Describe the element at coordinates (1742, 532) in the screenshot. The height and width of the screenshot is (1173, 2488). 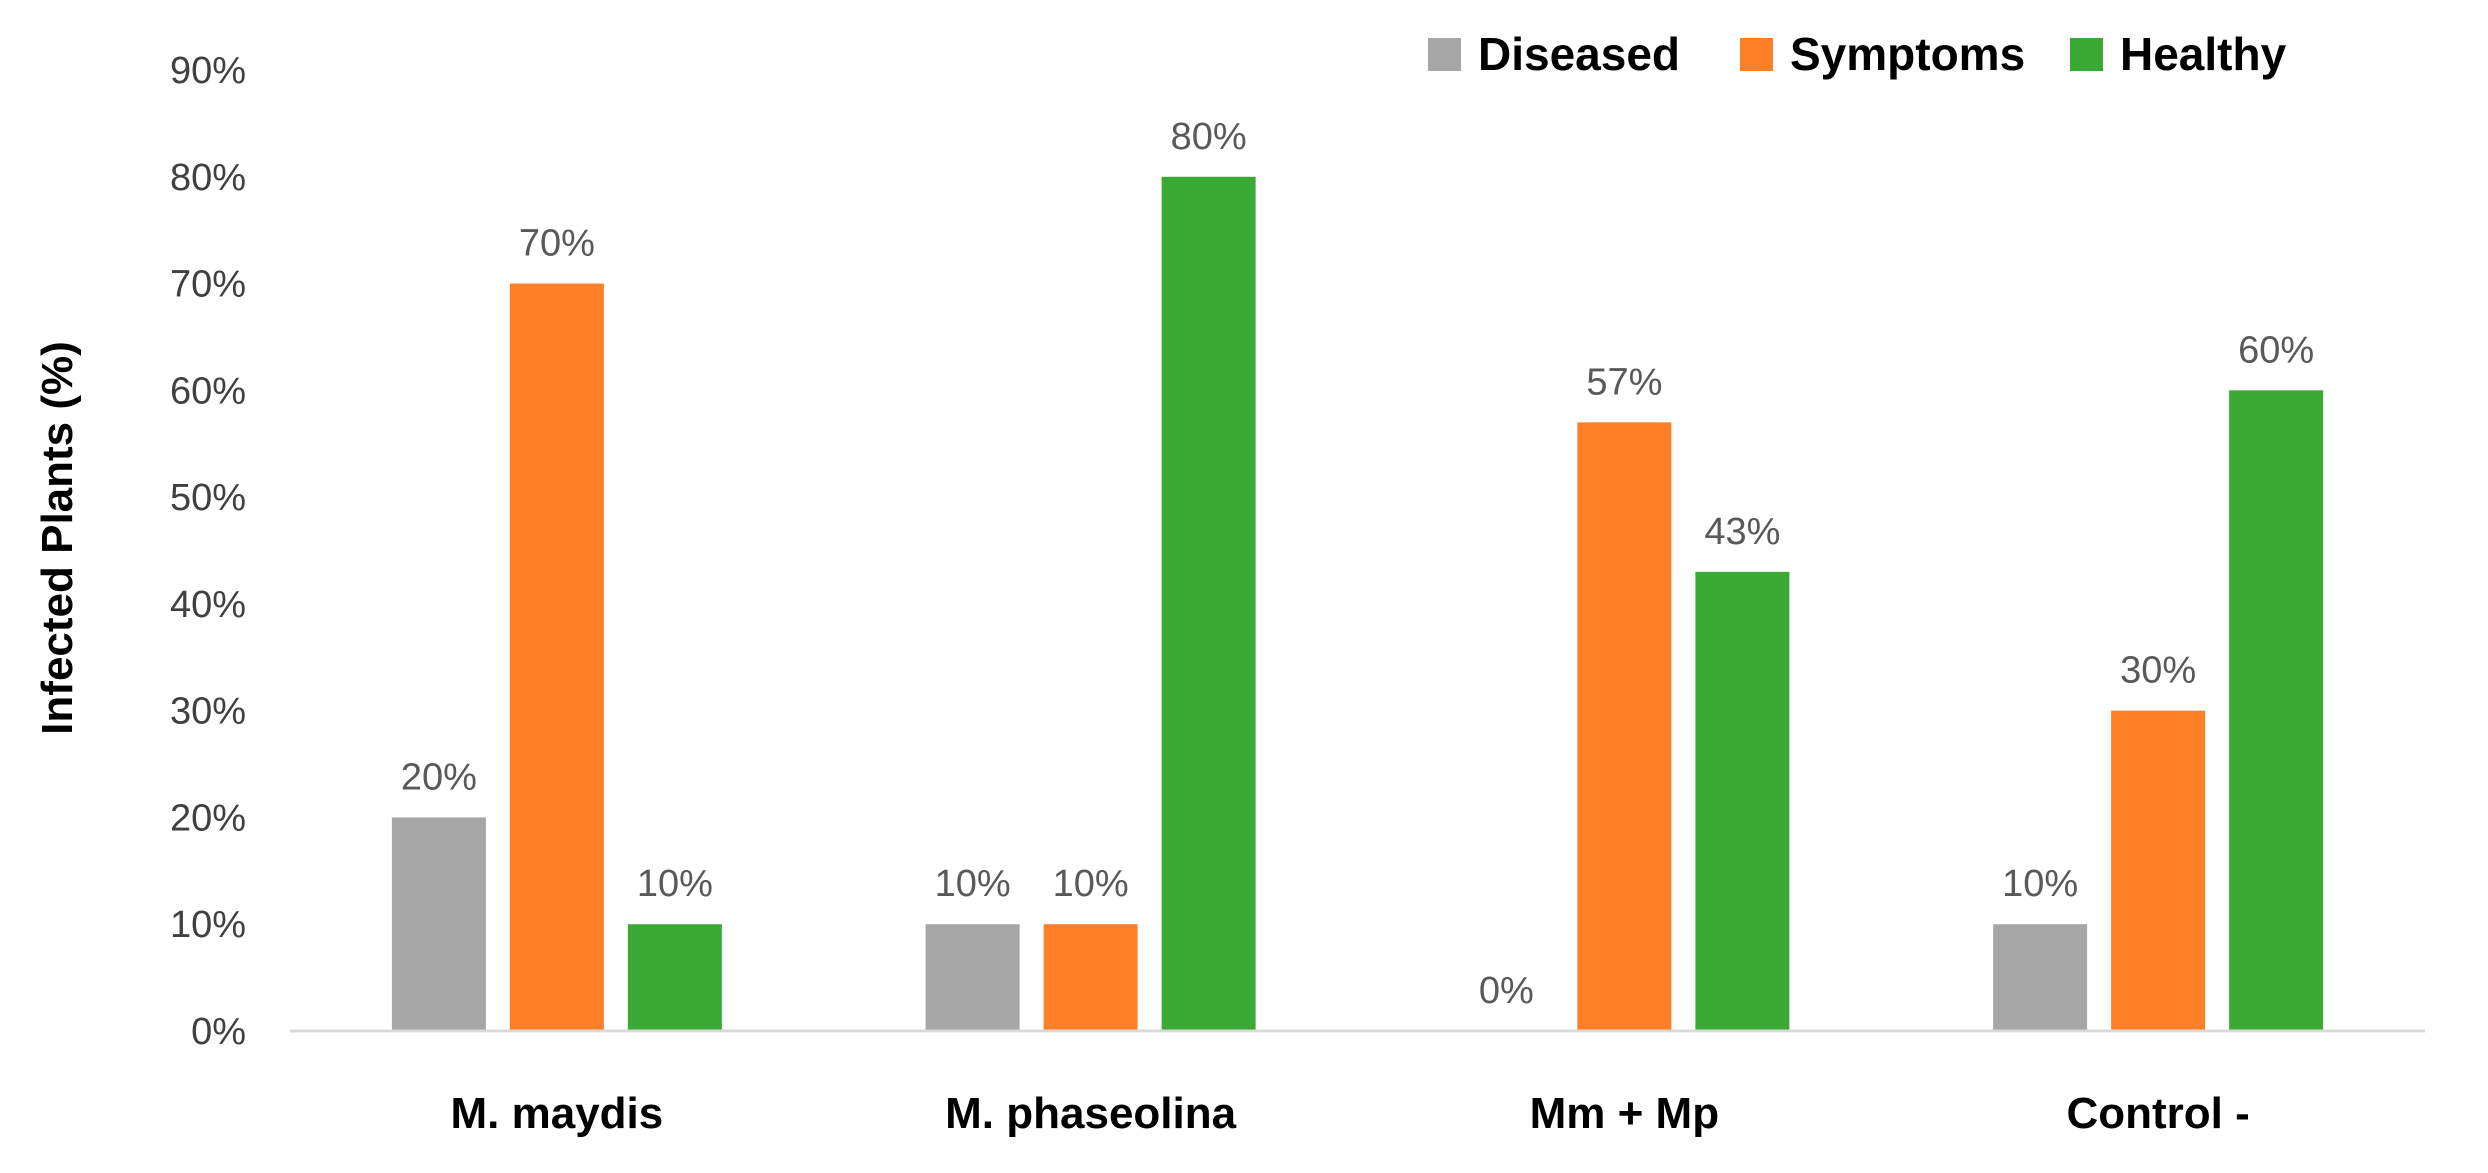
I see `data-label-healthy-3: 43%` at that location.